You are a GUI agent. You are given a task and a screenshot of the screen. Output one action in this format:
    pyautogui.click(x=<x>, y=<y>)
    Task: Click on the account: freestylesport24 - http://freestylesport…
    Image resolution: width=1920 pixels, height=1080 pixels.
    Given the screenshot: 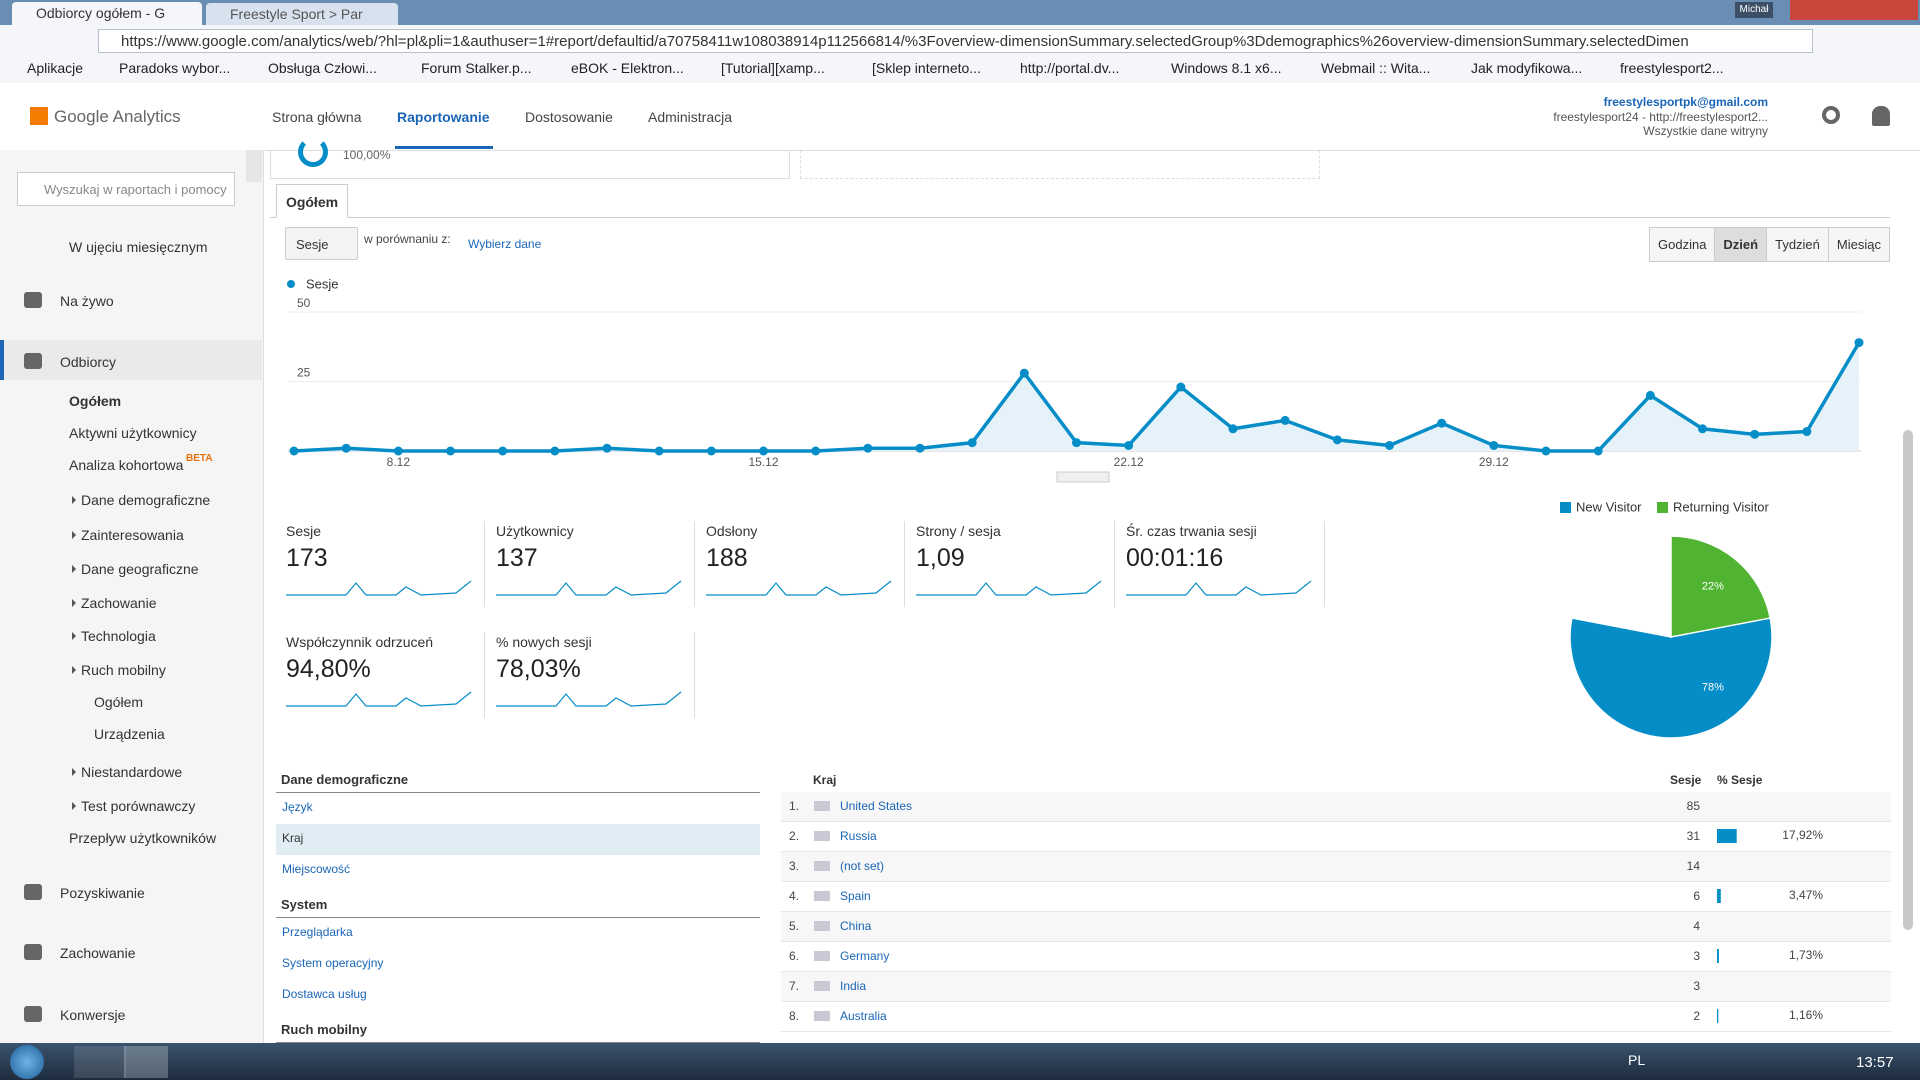 What is the action you would take?
    pyautogui.click(x=1660, y=117)
    